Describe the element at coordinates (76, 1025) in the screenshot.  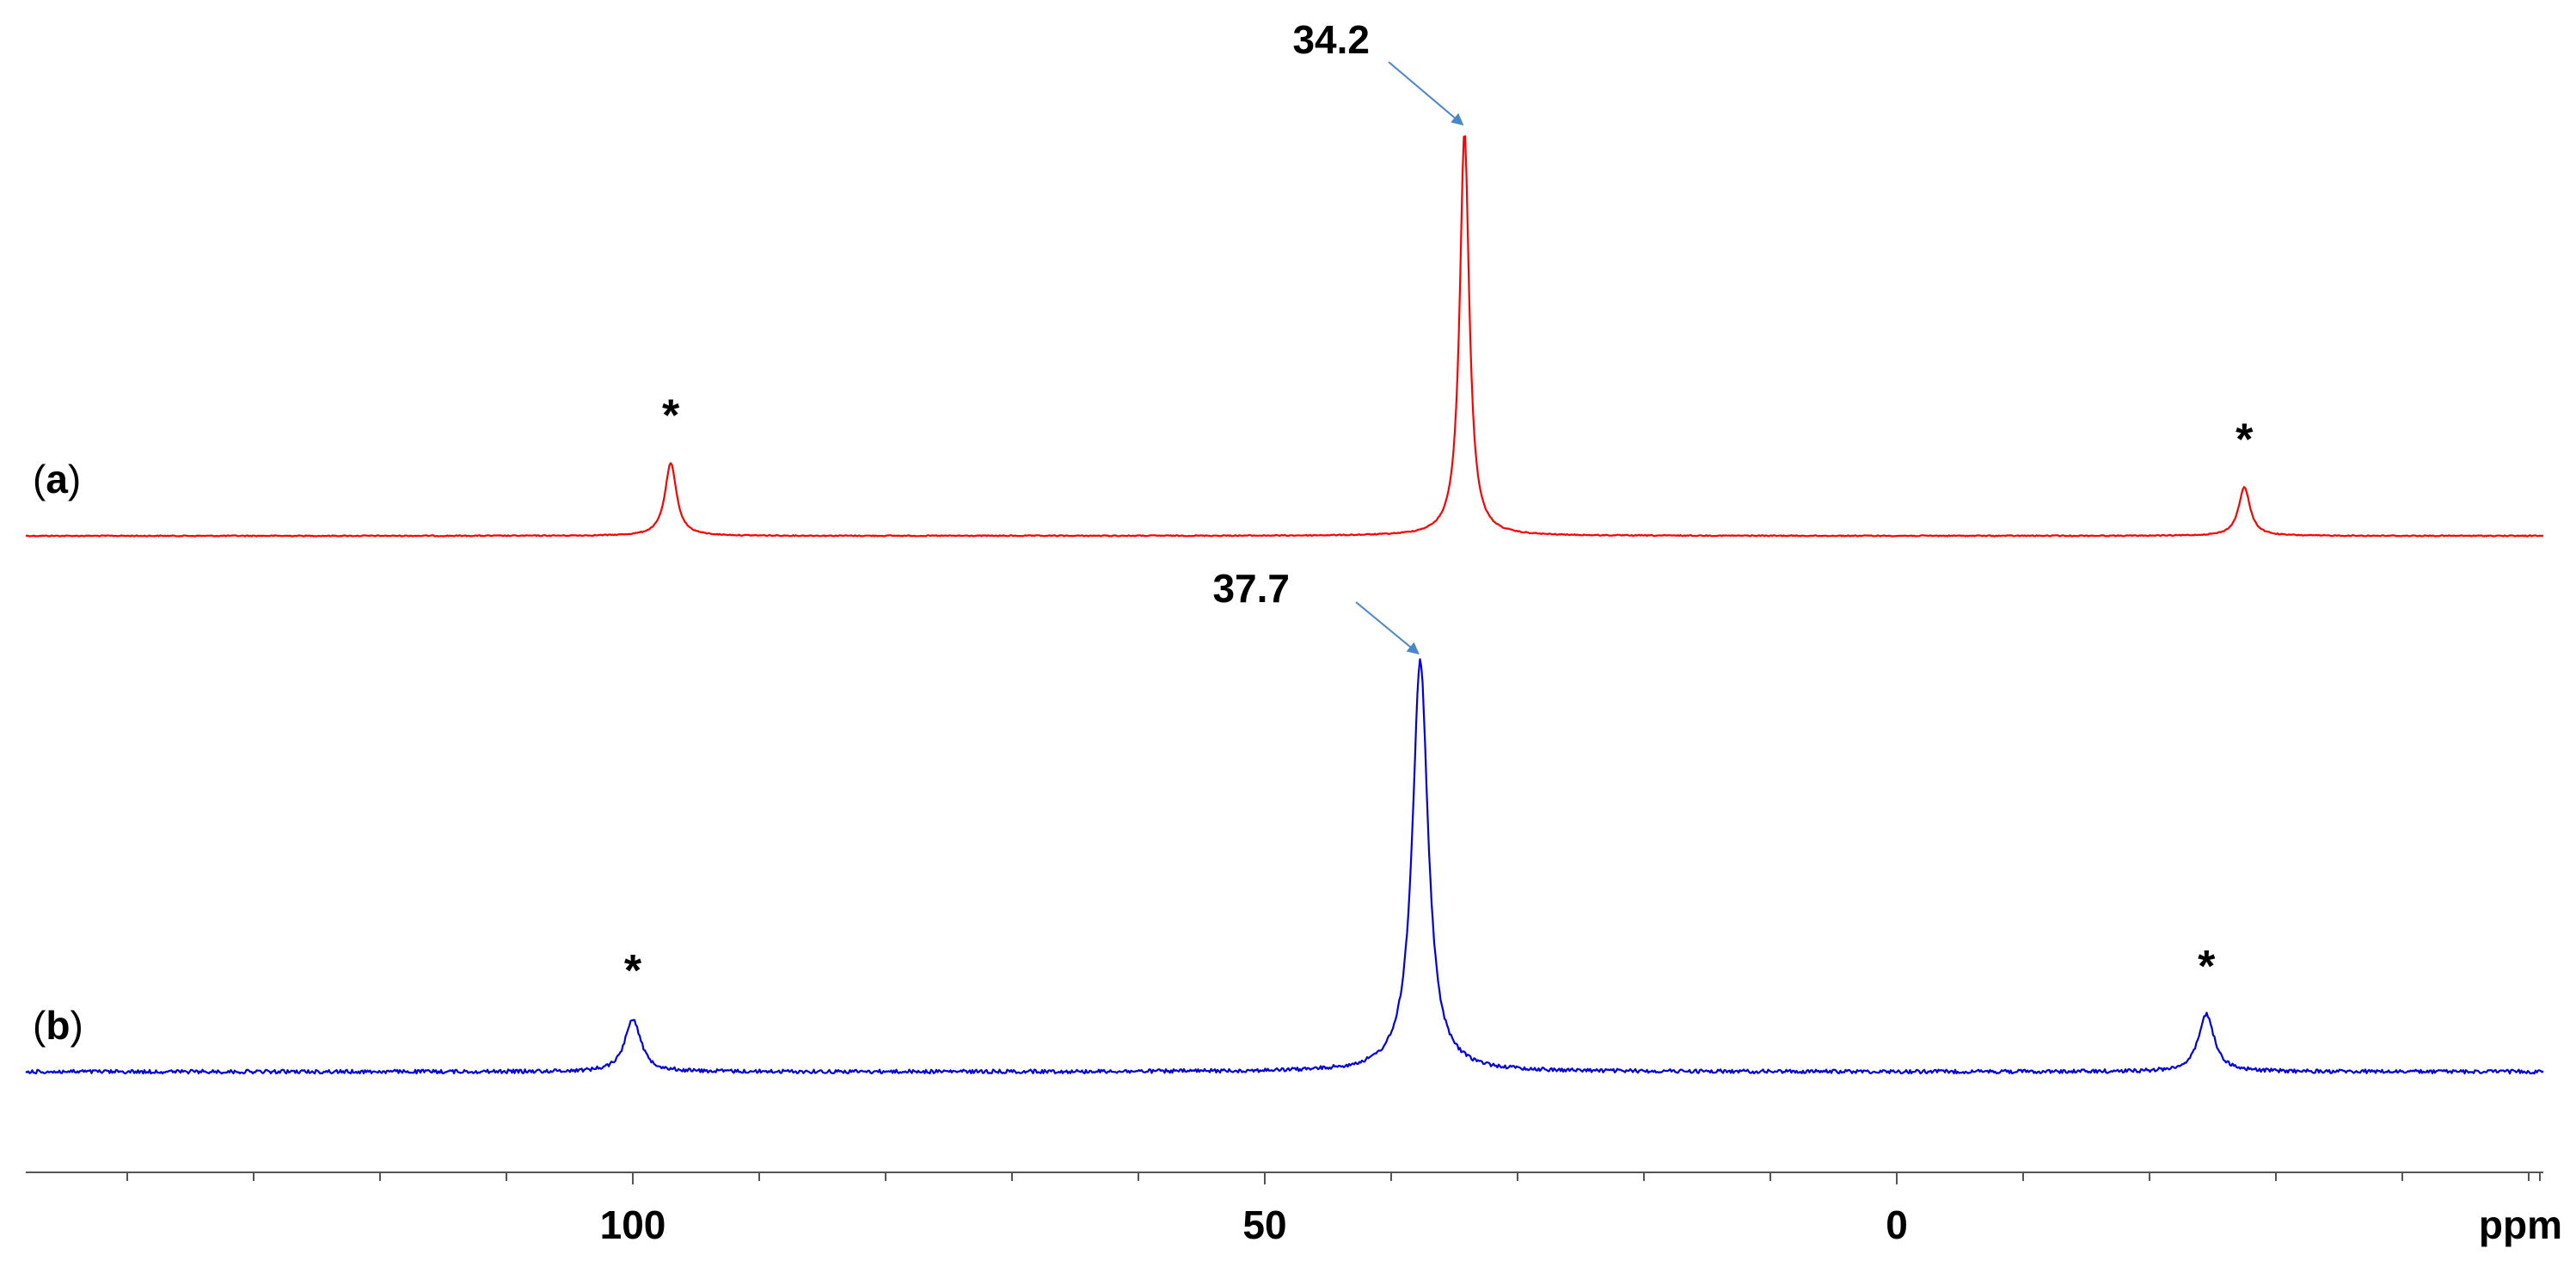
I see `spectrum-b-label-close: )` at that location.